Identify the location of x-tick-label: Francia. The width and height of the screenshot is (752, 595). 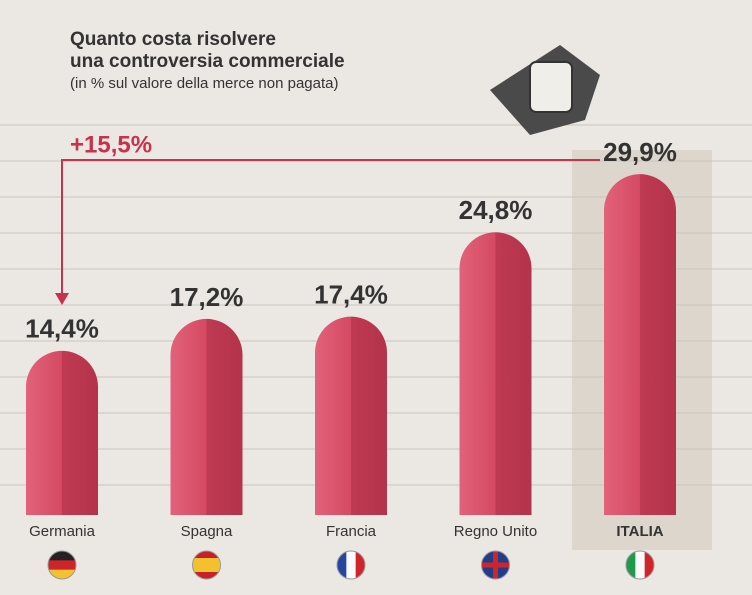
(351, 531).